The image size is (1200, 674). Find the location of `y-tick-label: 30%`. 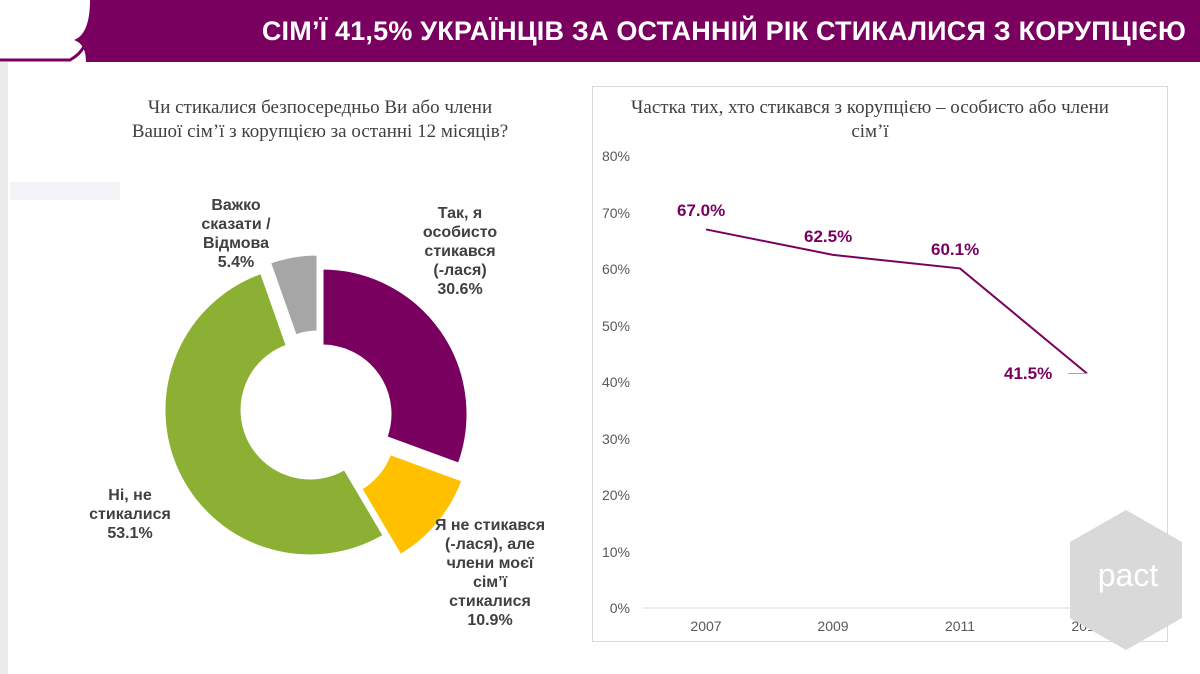

y-tick-label: 30% is located at coordinates (615, 439).